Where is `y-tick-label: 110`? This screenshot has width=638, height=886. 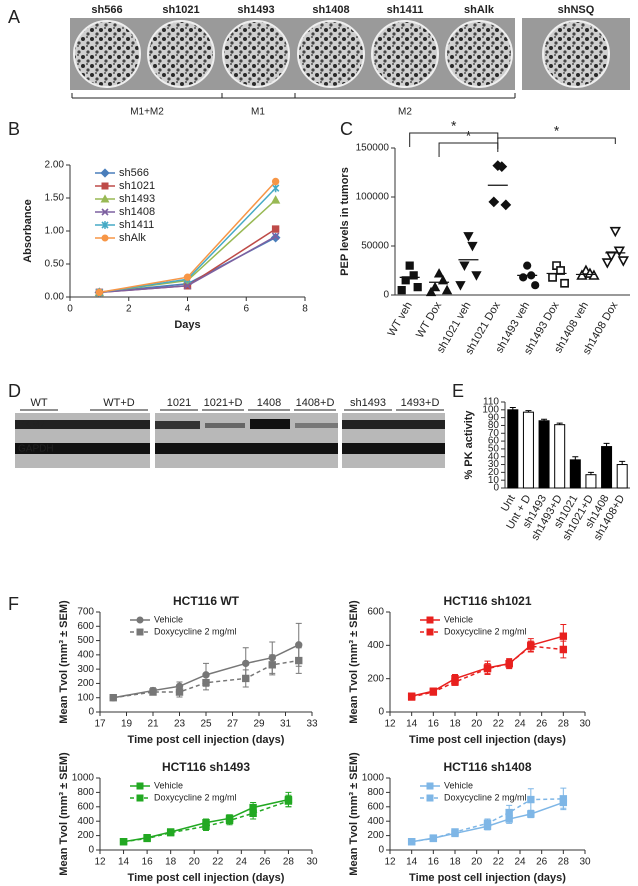 y-tick-label: 110 is located at coordinates (491, 402).